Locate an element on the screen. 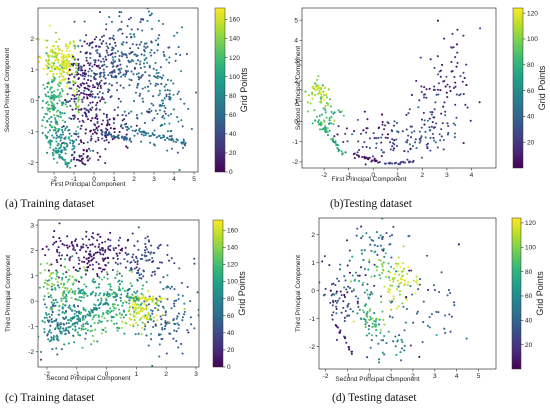 The image size is (550, 408). x-tick-label: -1 is located at coordinates (77, 374).